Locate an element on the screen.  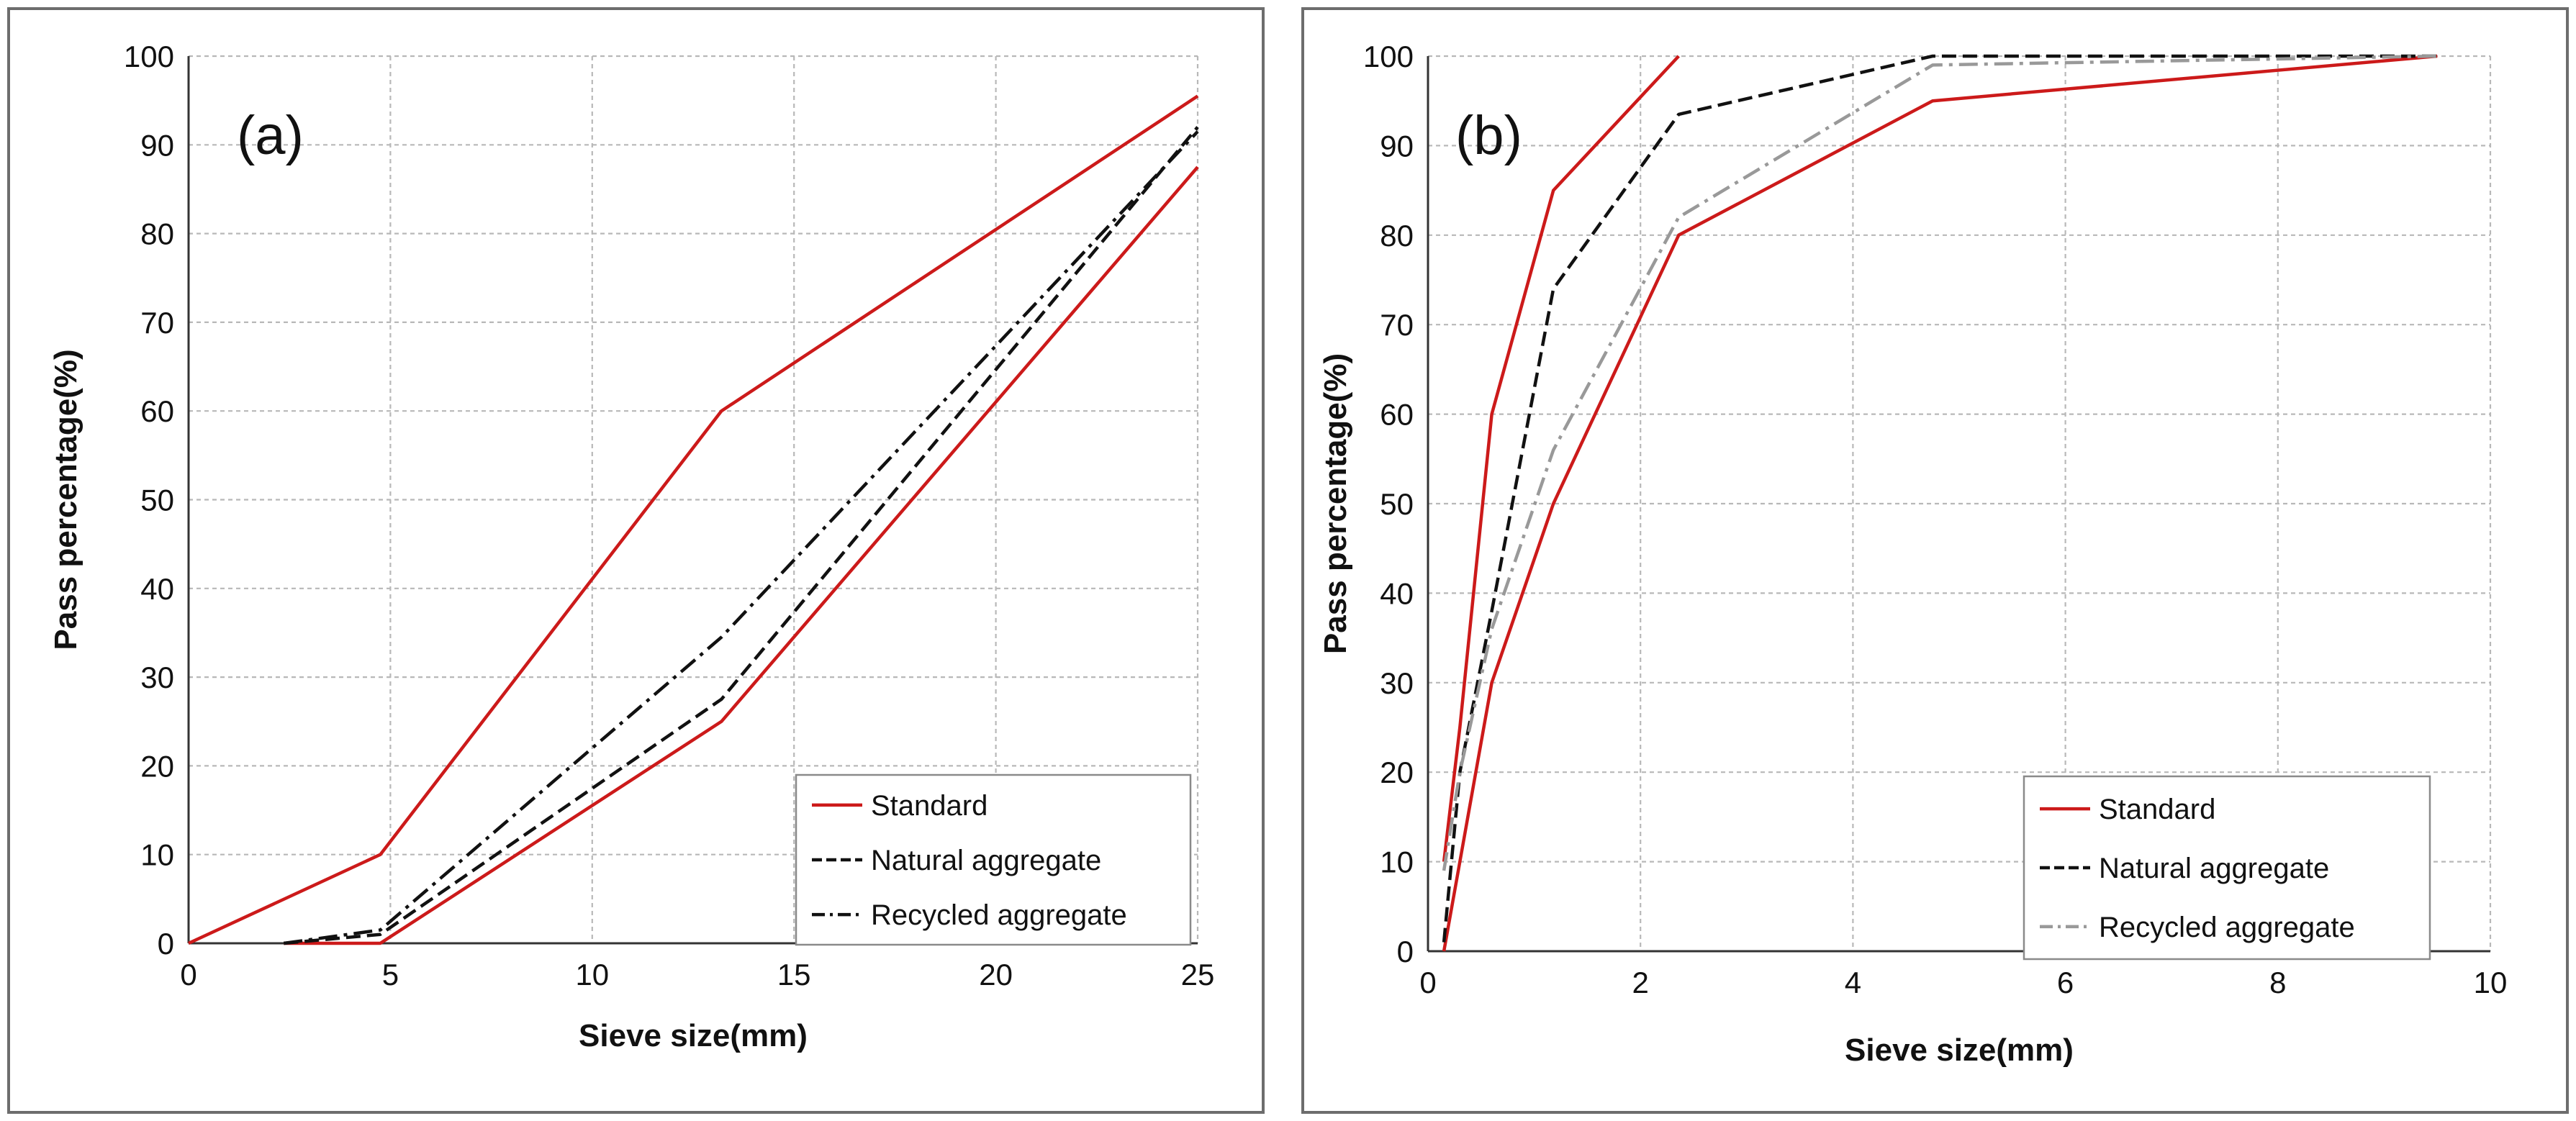
panel-label-b: (b) is located at coordinates (1489, 135).